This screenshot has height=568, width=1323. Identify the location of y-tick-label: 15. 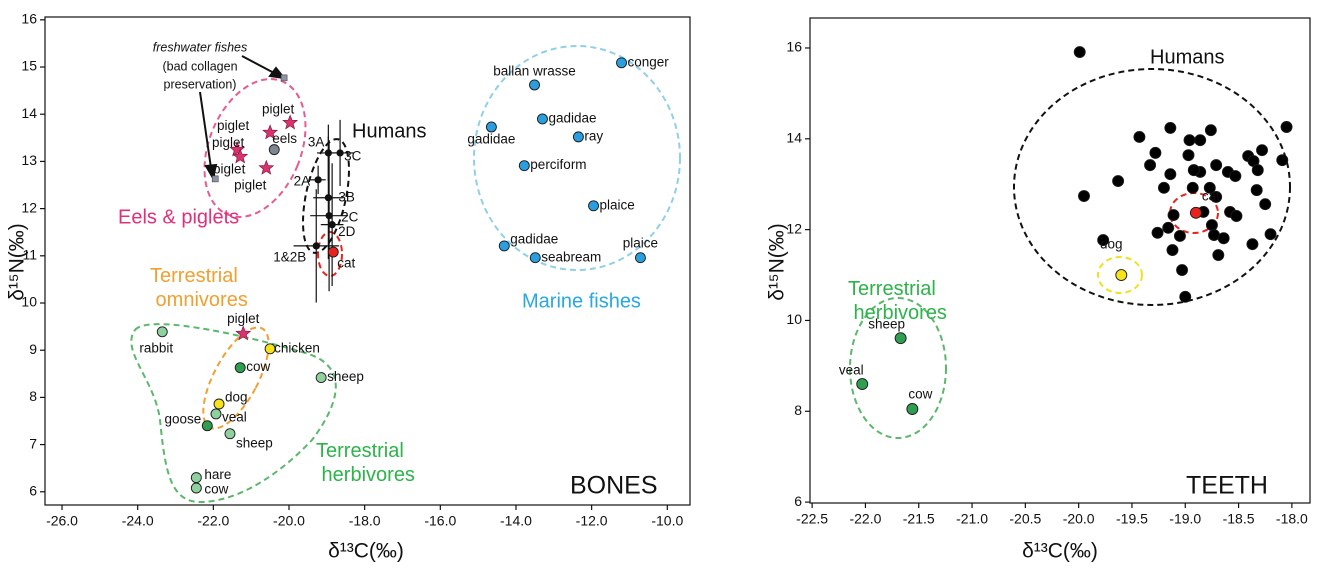
(29, 66).